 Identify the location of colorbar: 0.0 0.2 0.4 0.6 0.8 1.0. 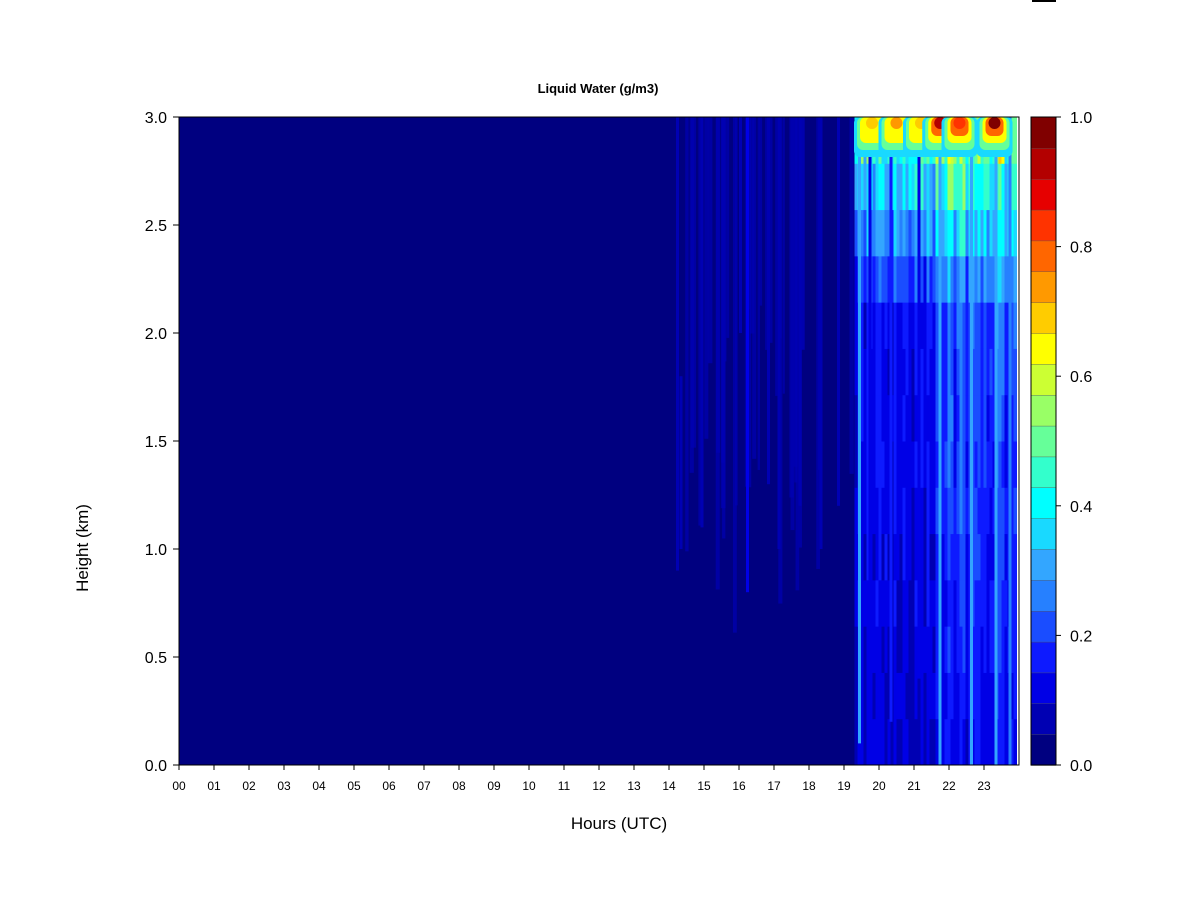
(1061, 442).